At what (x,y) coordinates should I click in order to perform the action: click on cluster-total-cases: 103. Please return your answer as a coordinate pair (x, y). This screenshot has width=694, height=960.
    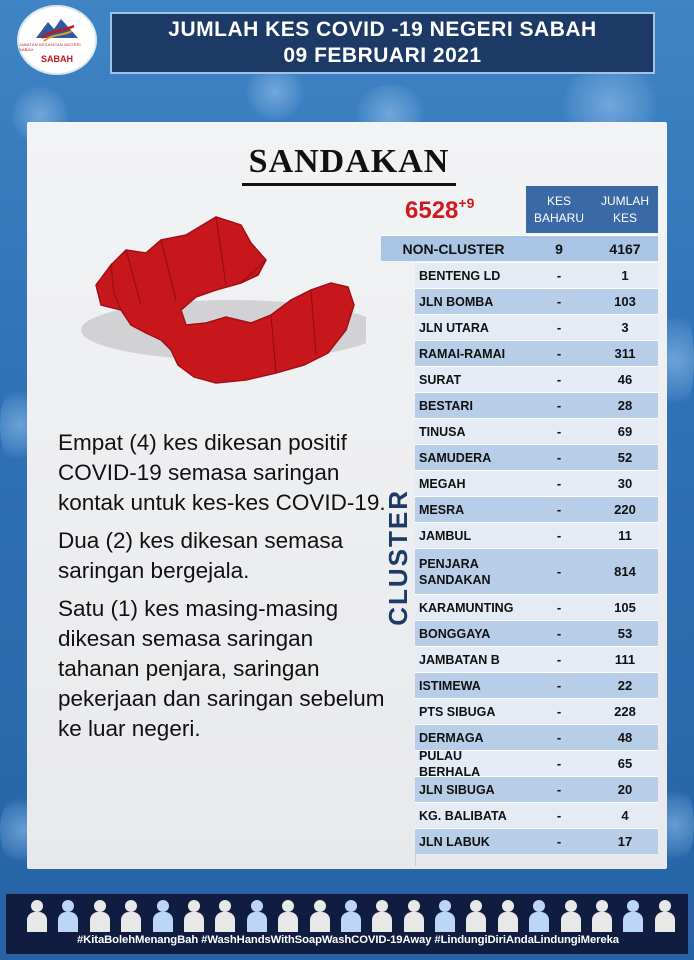
    Looking at the image, I should click on (625, 301).